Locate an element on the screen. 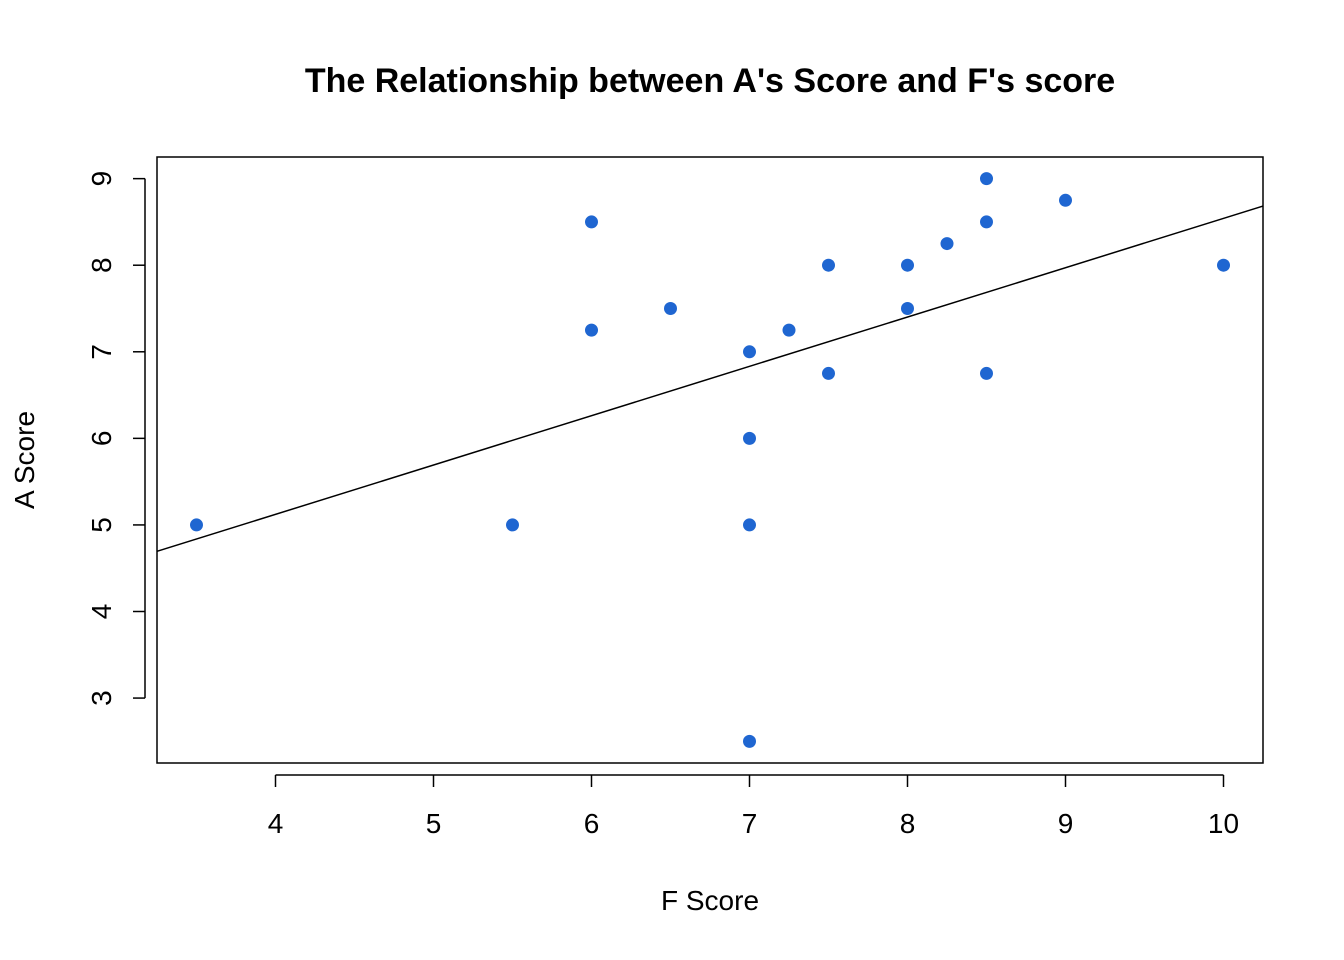 Image resolution: width=1344 pixels, height=960 pixels. x-tick-label: 5 is located at coordinates (434, 823).